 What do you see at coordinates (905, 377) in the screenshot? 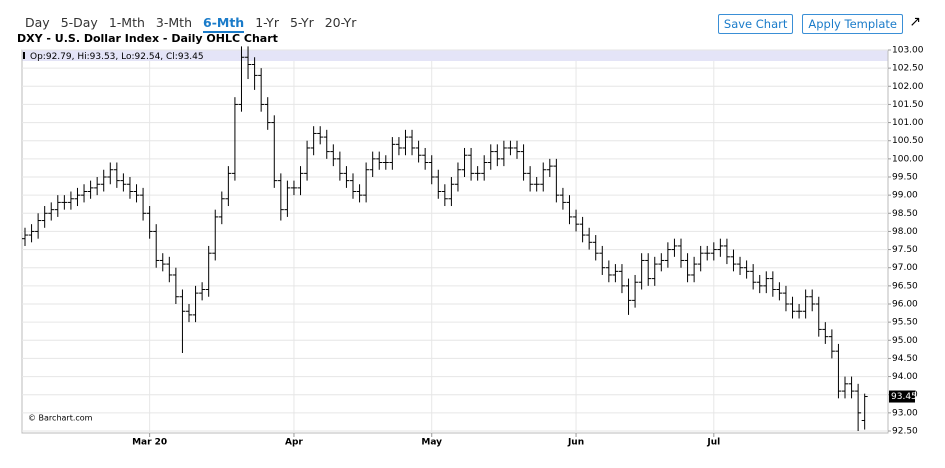
I see `y-tick-label: 94.00` at bounding box center [905, 377].